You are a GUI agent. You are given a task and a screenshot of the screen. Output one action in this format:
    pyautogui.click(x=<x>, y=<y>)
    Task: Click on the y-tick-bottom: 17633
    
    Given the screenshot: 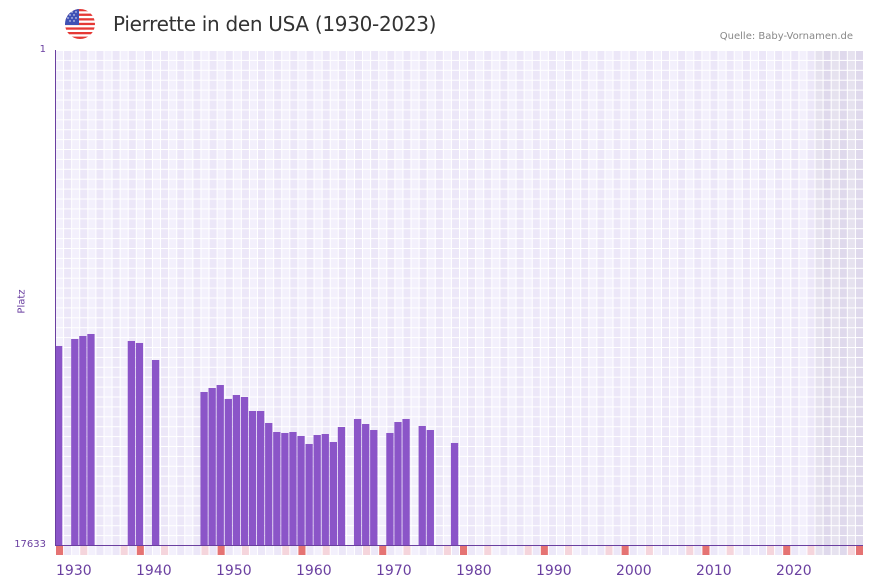 What is the action you would take?
    pyautogui.click(x=30, y=544)
    